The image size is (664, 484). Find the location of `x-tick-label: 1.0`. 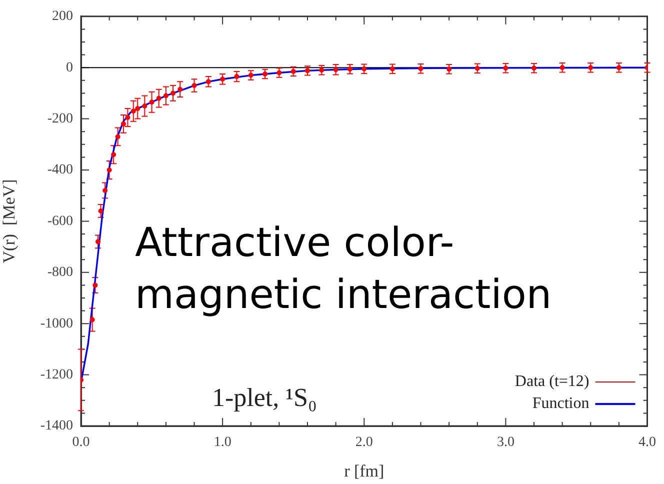

x-tick-label: 1.0 is located at coordinates (223, 442).